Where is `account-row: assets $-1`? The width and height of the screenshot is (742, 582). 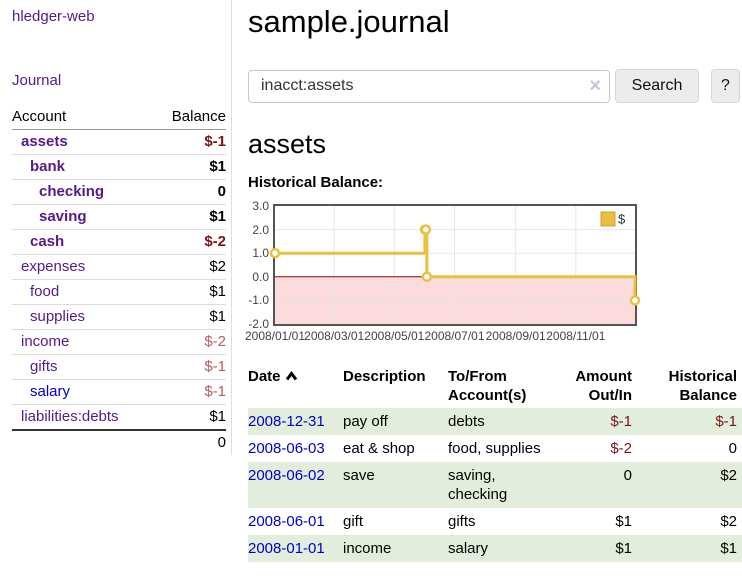
account-row: assets $-1 is located at coordinates (119, 142).